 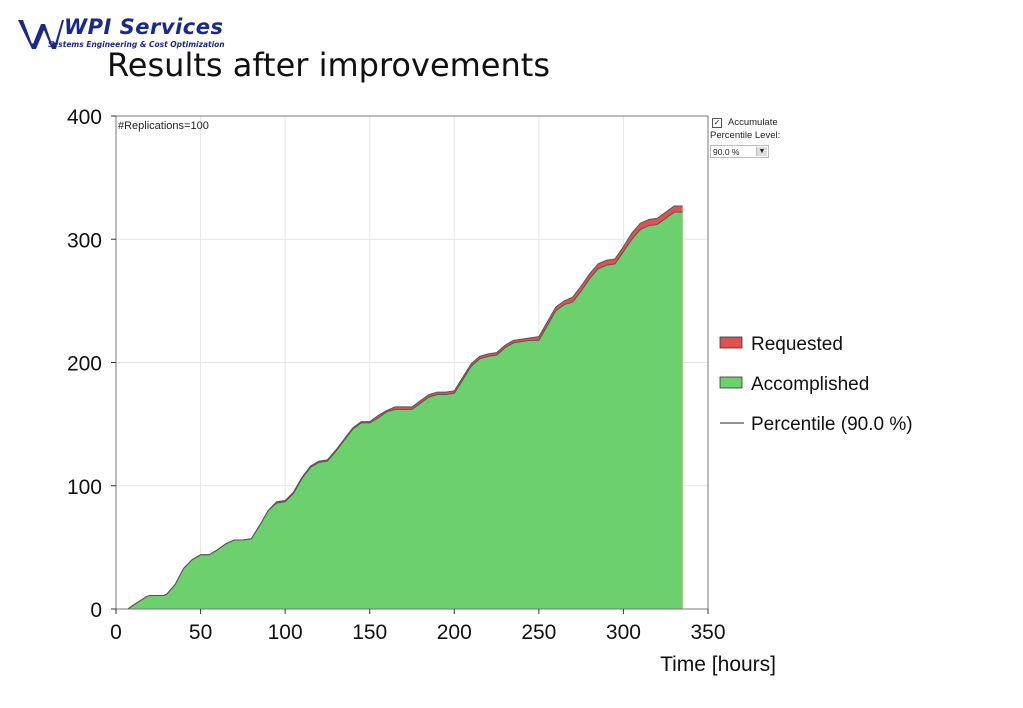 I want to click on x-axis-label: Time [hours], so click(x=718, y=664).